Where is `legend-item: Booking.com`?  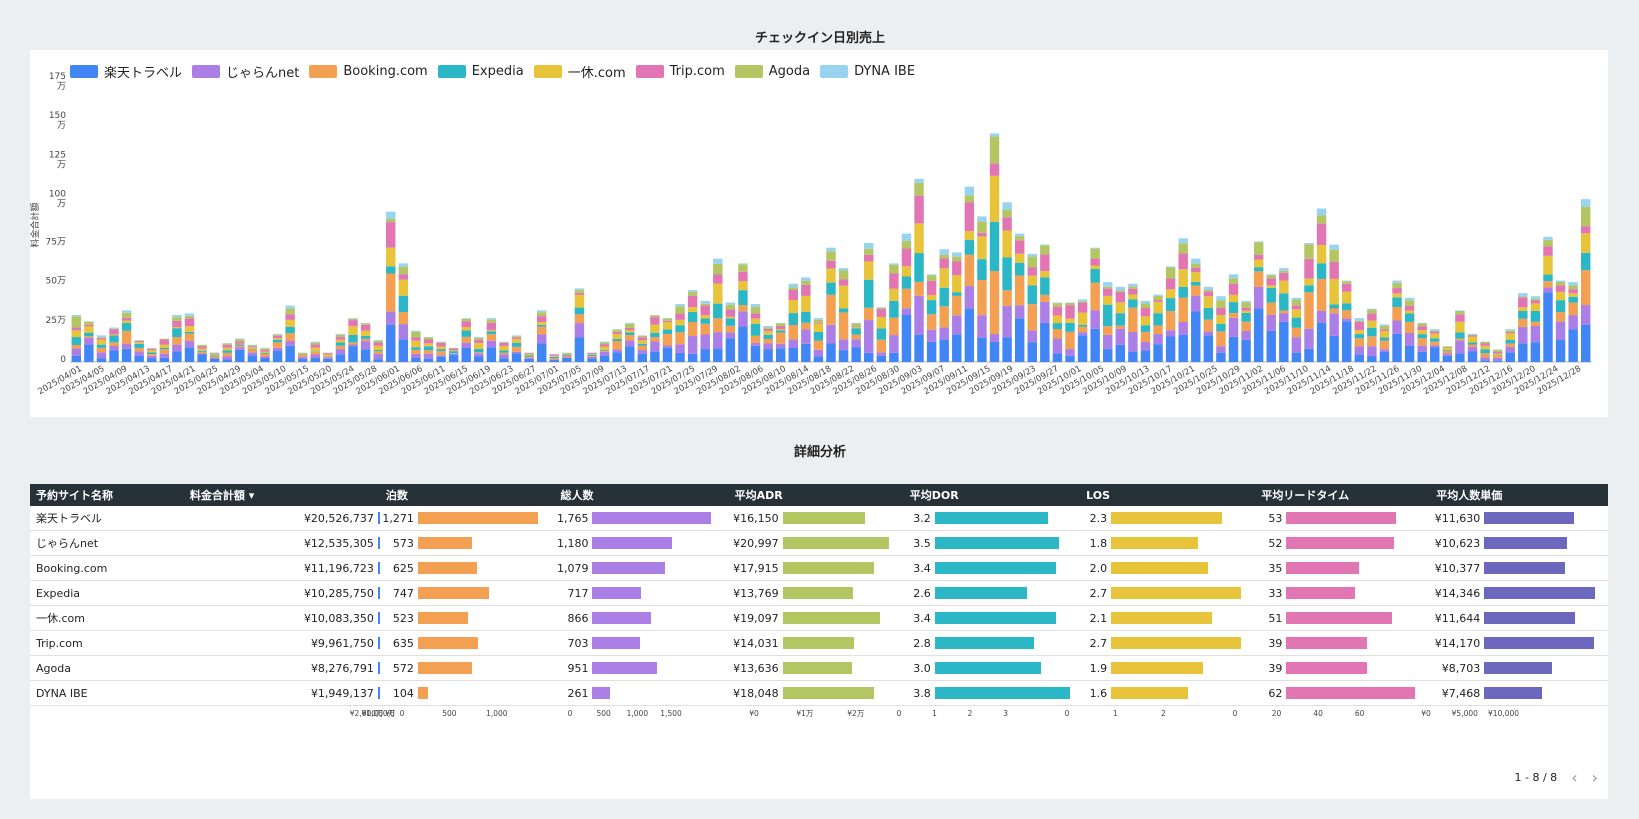
legend-item: Booking.com is located at coordinates (368, 71).